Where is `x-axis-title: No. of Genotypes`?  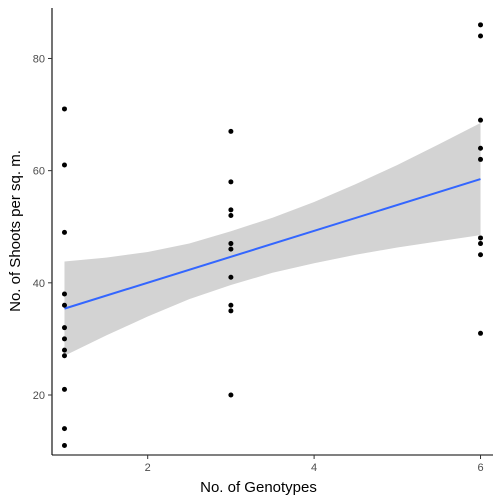
x-axis-title: No. of Genotypes is located at coordinates (258, 487).